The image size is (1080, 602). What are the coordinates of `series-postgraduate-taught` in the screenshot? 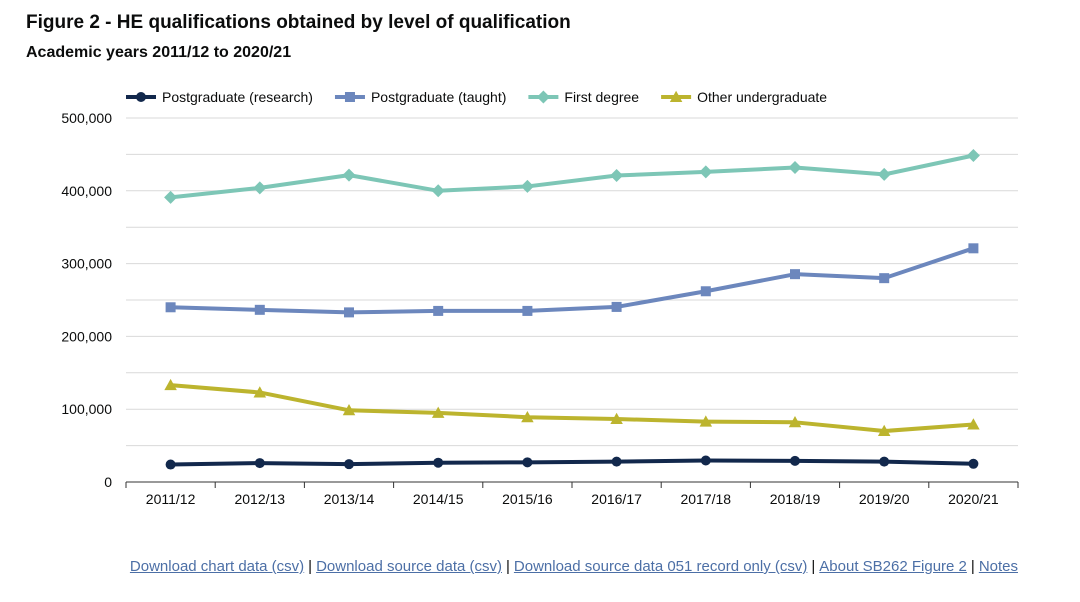 It's located at (572, 280).